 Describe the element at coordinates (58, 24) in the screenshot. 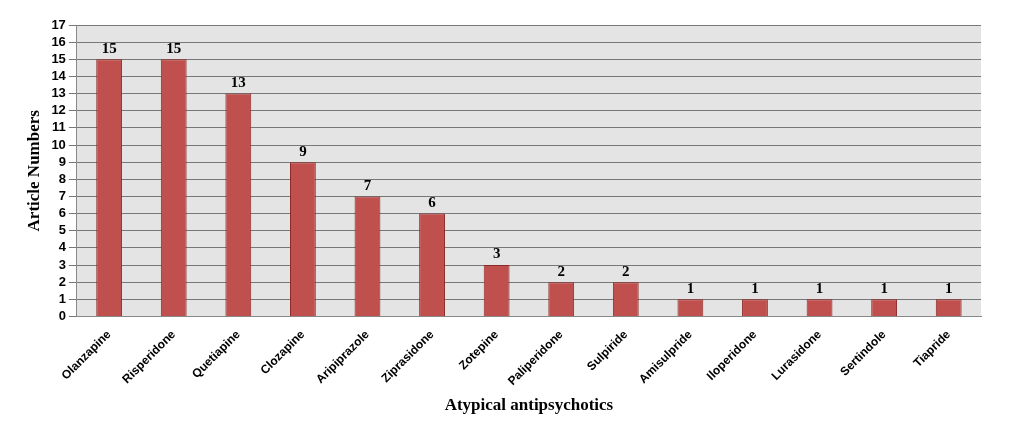

I see `y-tick-label: 17` at that location.